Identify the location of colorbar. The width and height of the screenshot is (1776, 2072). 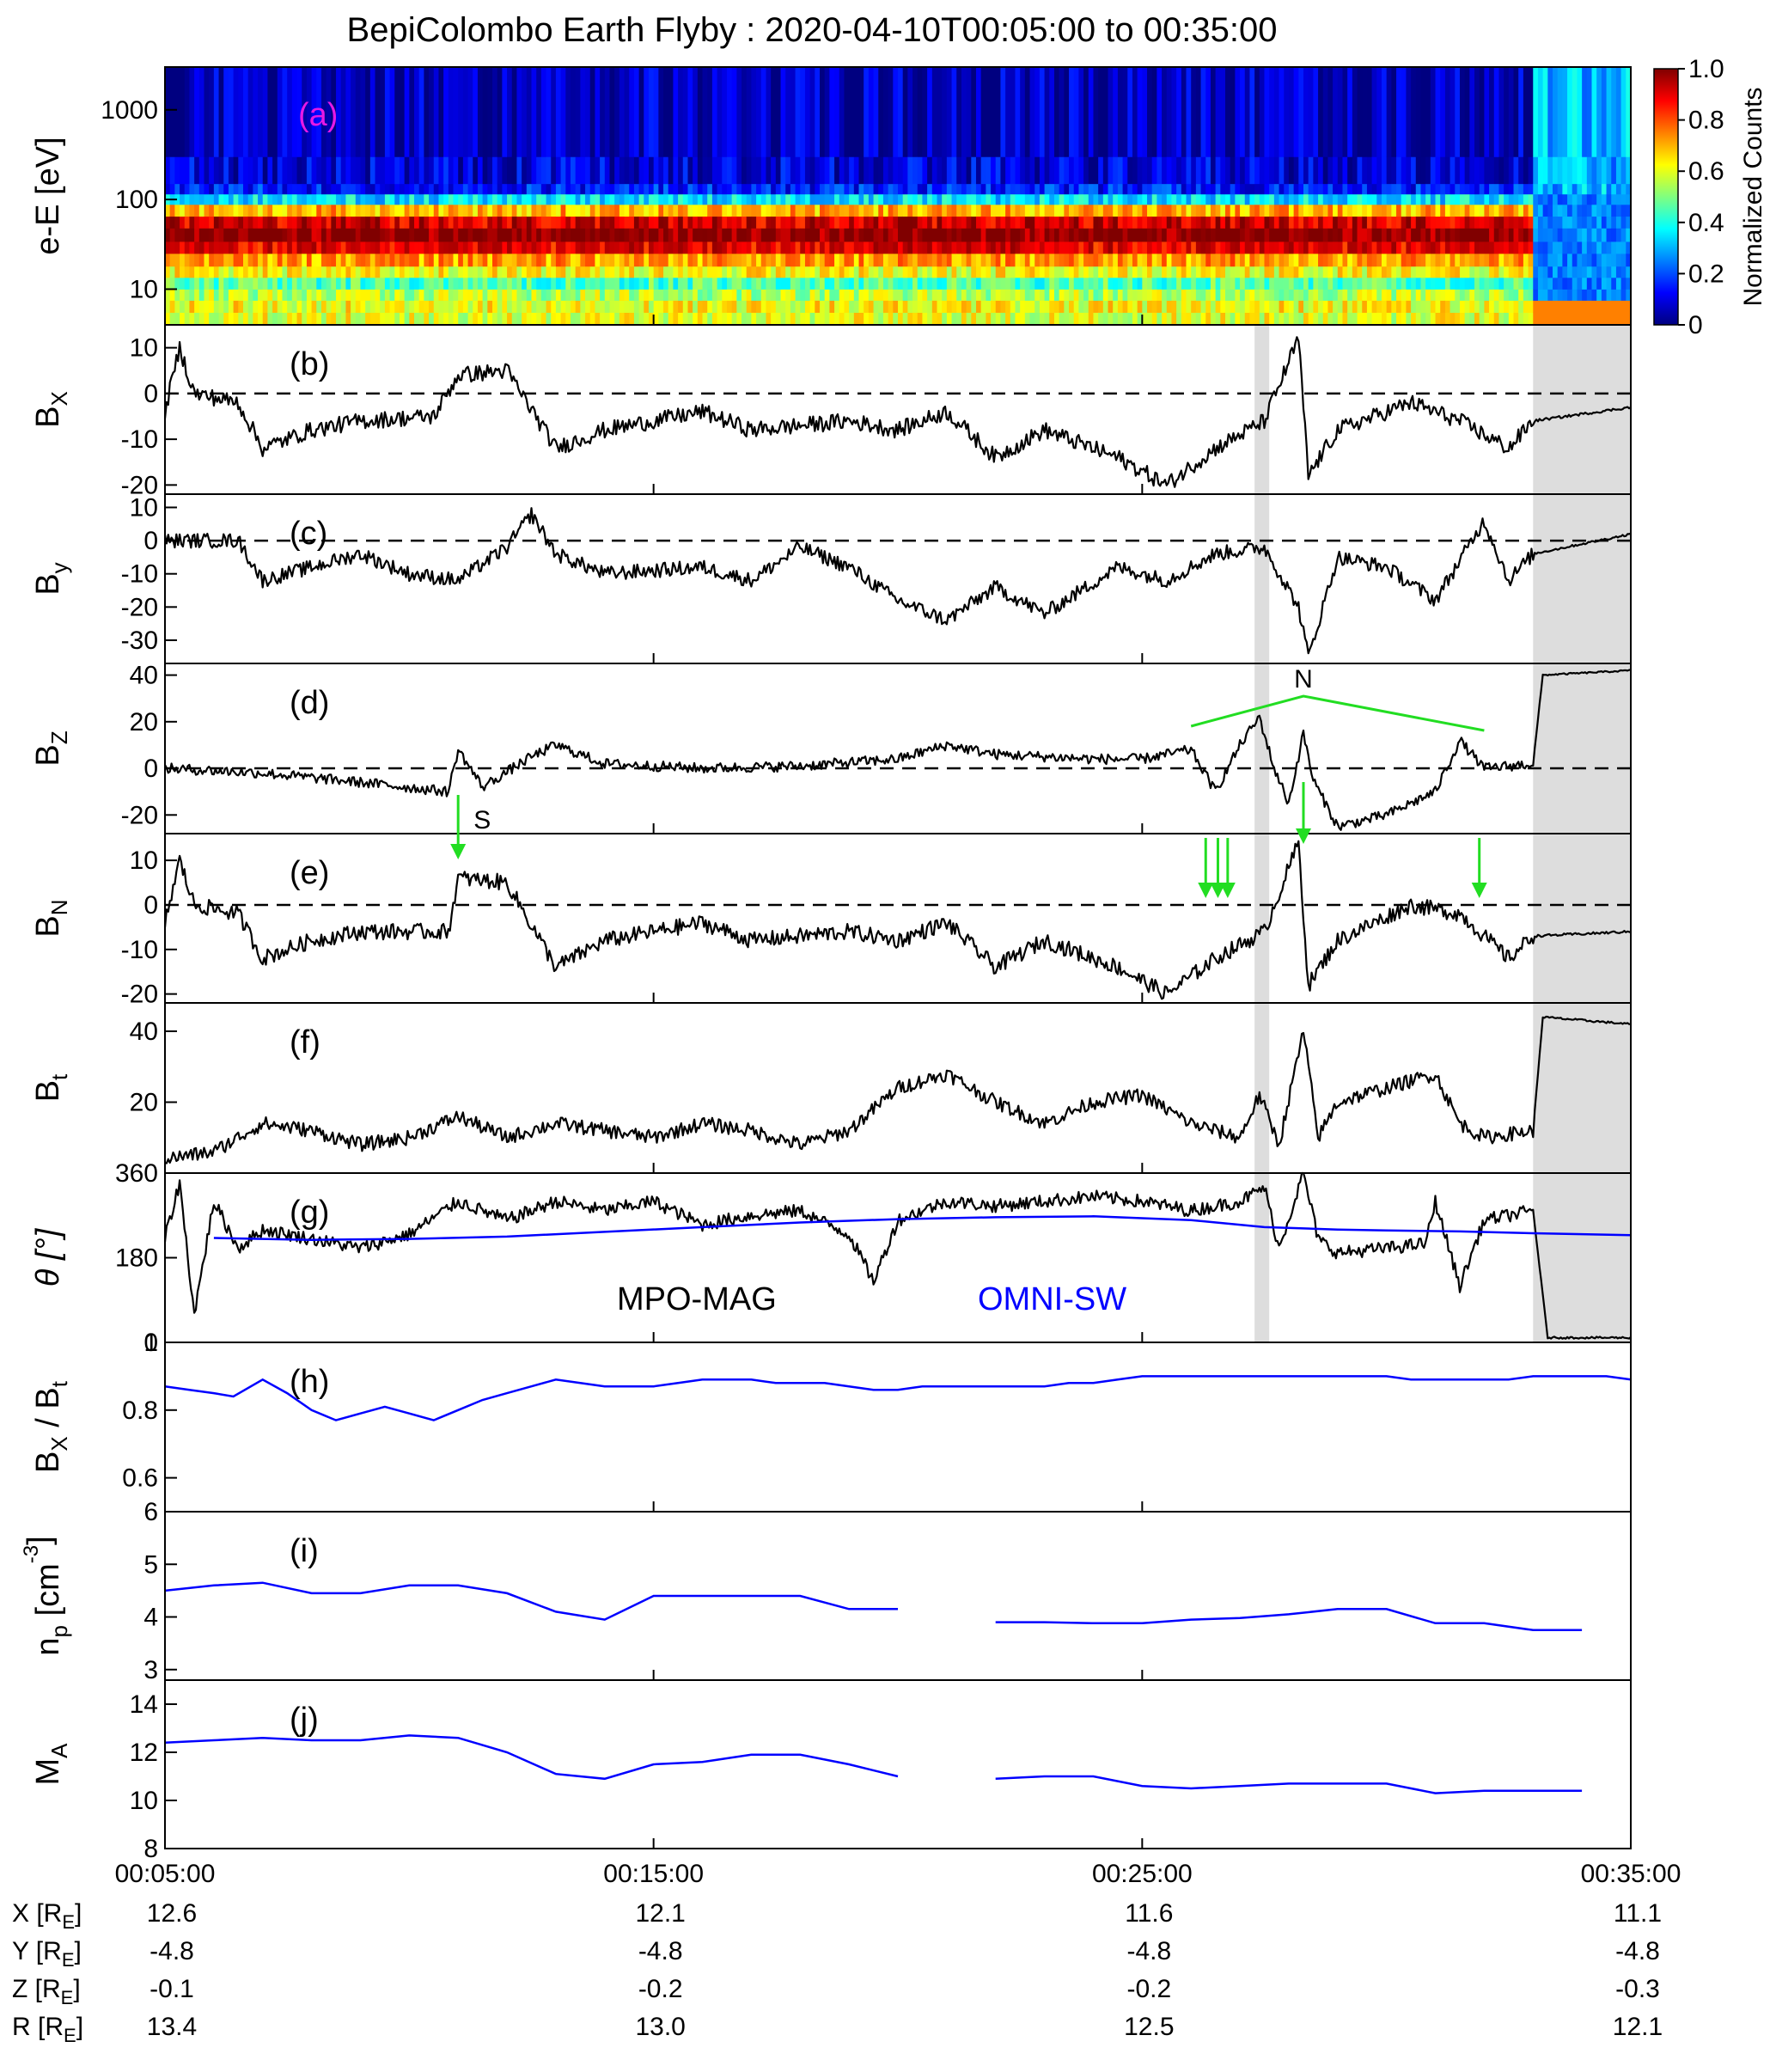
(1666, 197).